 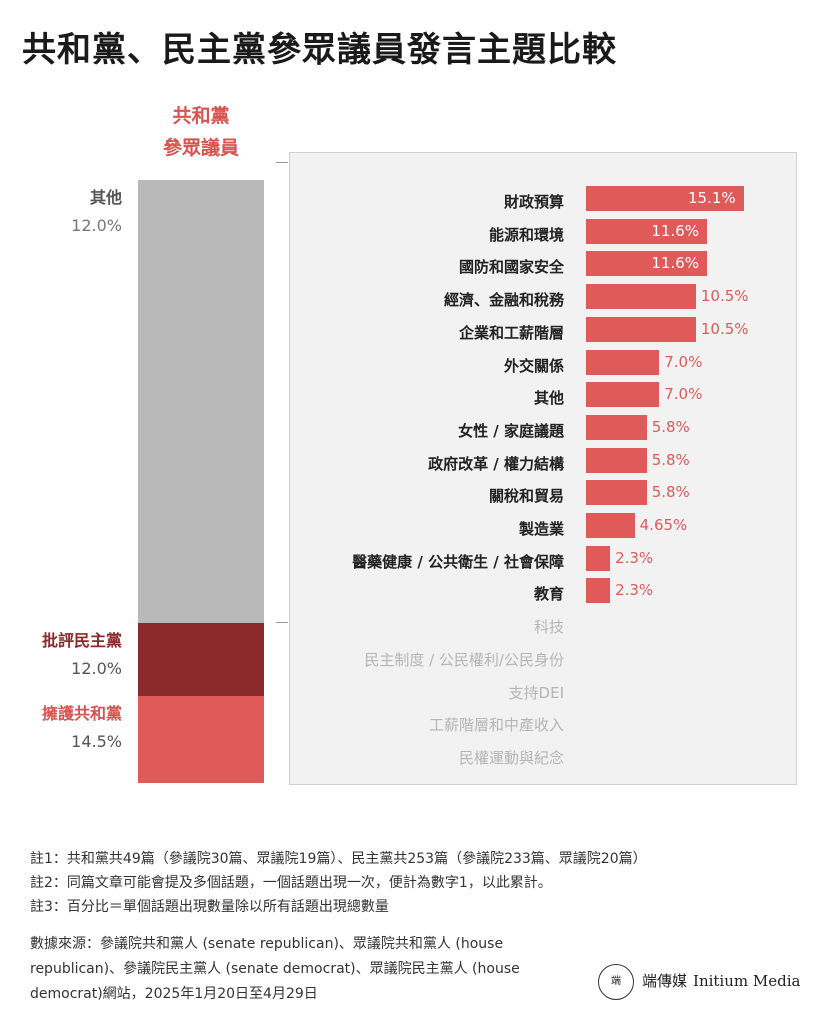 I want to click on category-label-1: 能源和環境, so click(x=526, y=234).